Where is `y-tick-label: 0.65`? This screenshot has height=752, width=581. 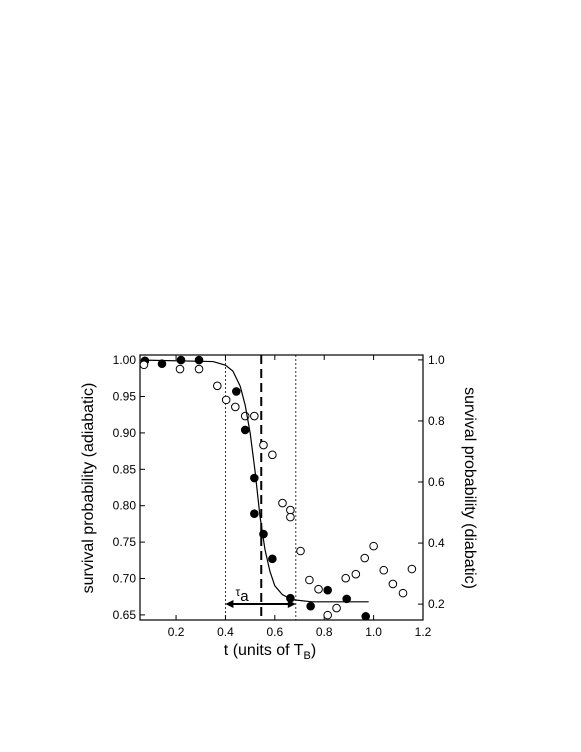 y-tick-label: 0.65 is located at coordinates (125, 615).